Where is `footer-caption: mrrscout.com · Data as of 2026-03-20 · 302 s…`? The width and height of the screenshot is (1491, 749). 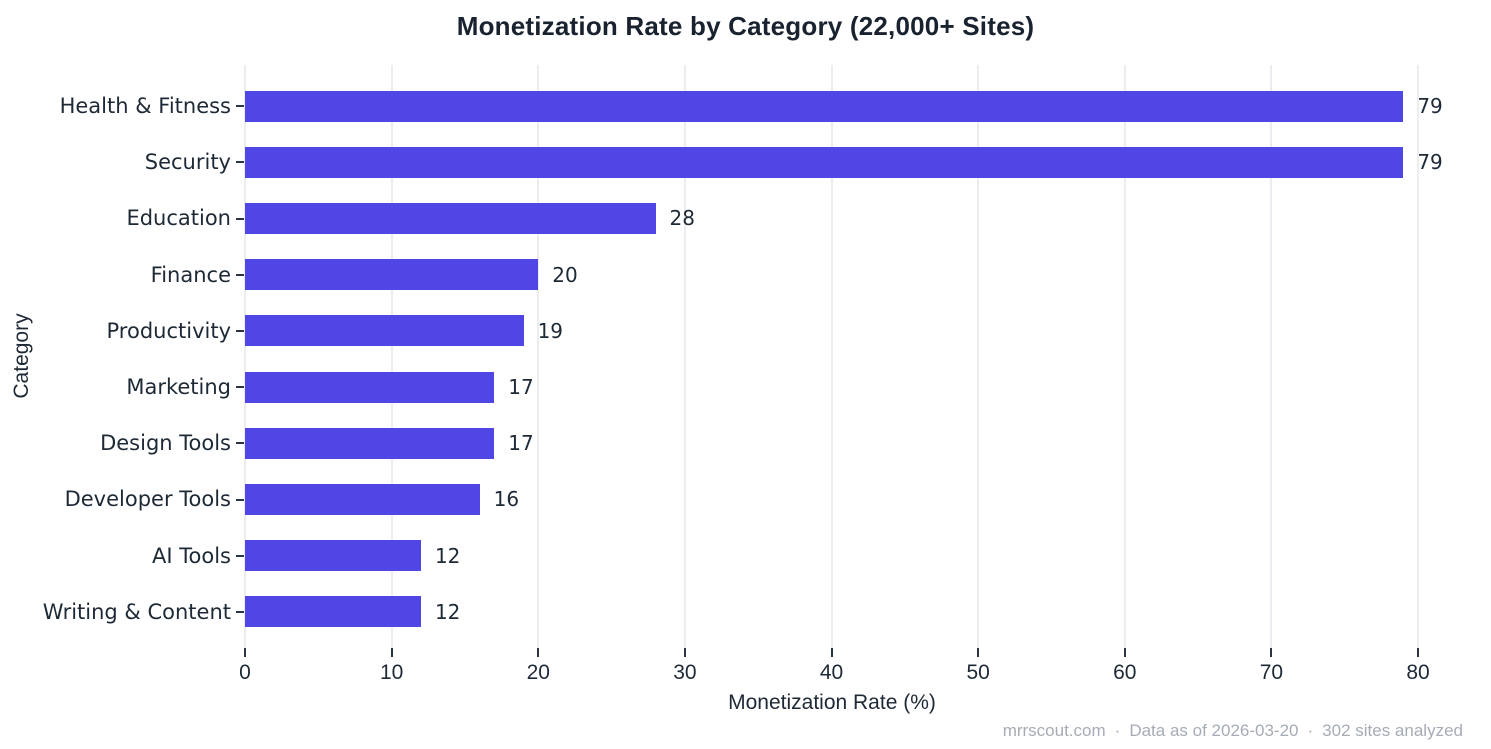 footer-caption: mrrscout.com · Data as of 2026-03-20 · 302 s… is located at coordinates (1233, 731).